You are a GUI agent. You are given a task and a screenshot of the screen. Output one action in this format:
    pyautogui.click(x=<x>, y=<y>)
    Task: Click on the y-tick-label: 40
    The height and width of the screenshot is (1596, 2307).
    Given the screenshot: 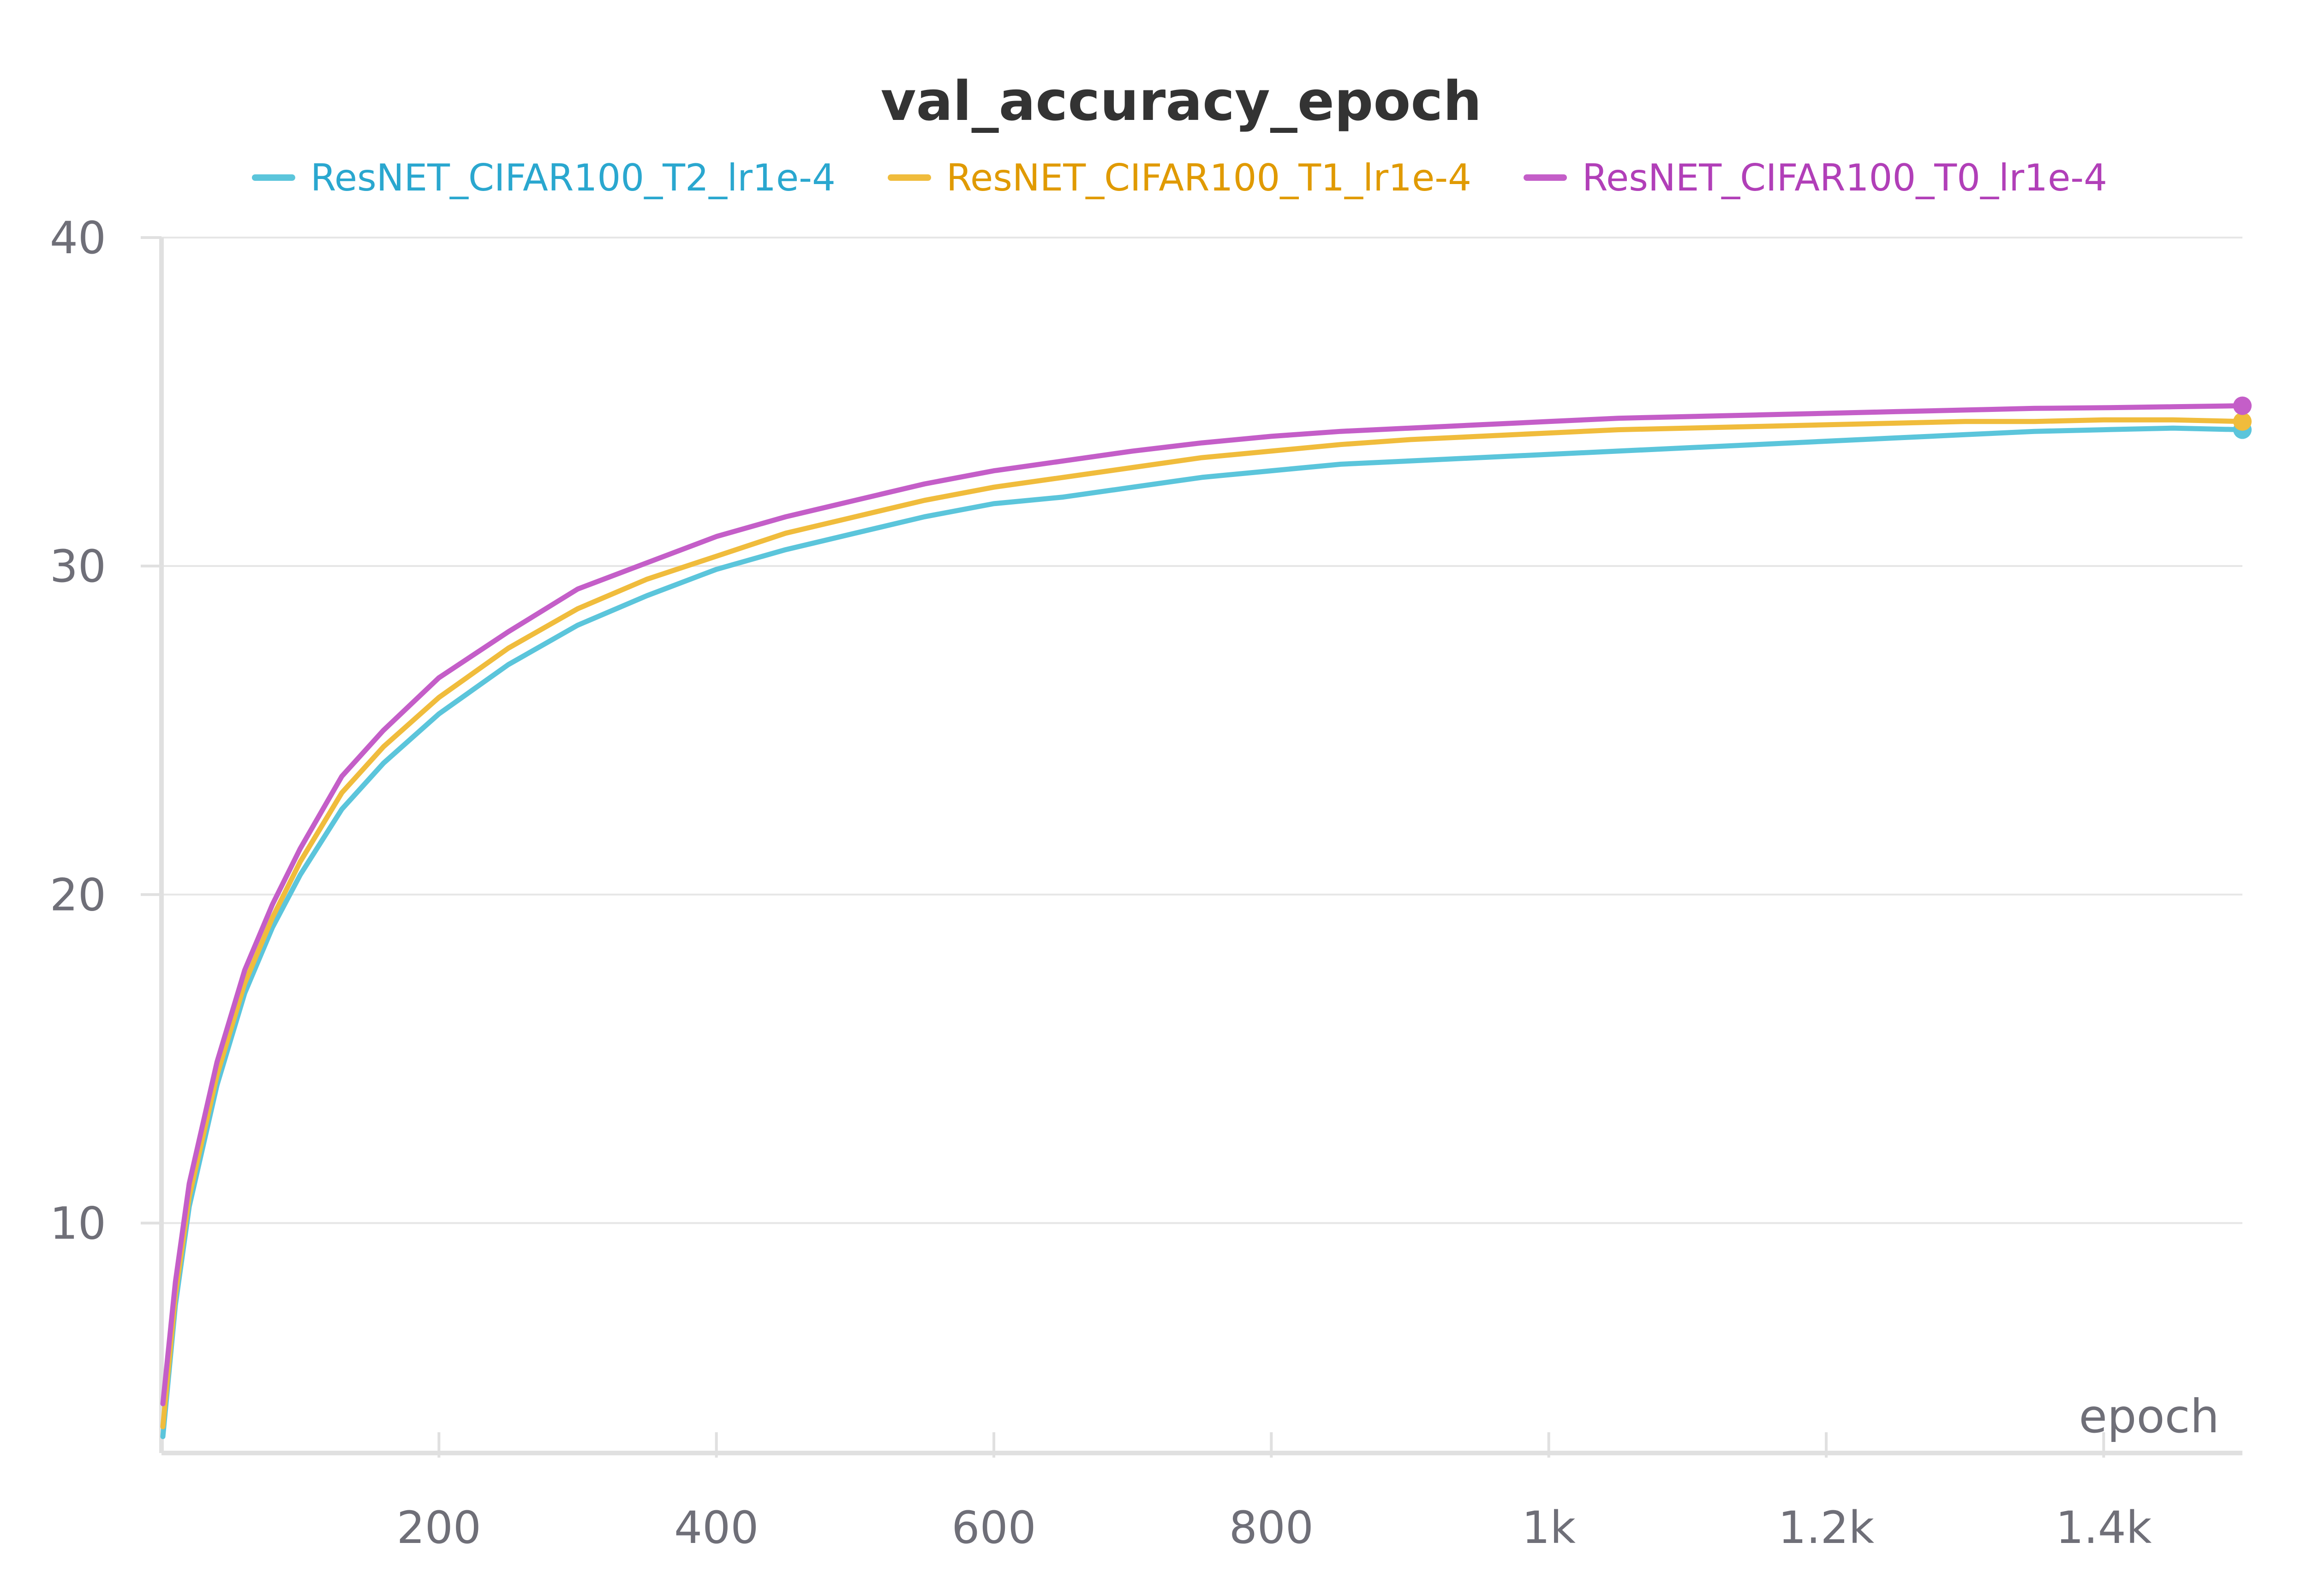 What is the action you would take?
    pyautogui.click(x=78, y=238)
    